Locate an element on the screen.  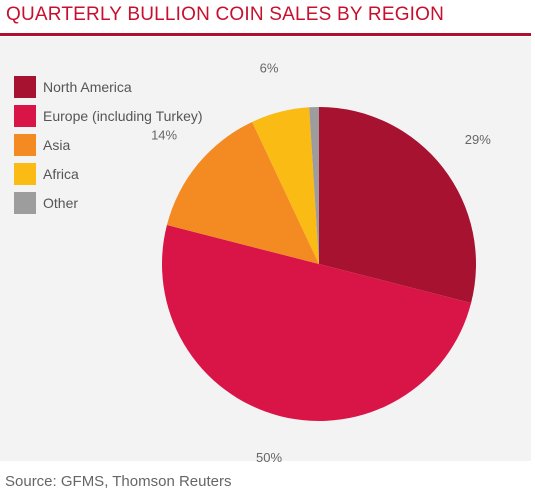
legend-label: North America is located at coordinates (87, 87).